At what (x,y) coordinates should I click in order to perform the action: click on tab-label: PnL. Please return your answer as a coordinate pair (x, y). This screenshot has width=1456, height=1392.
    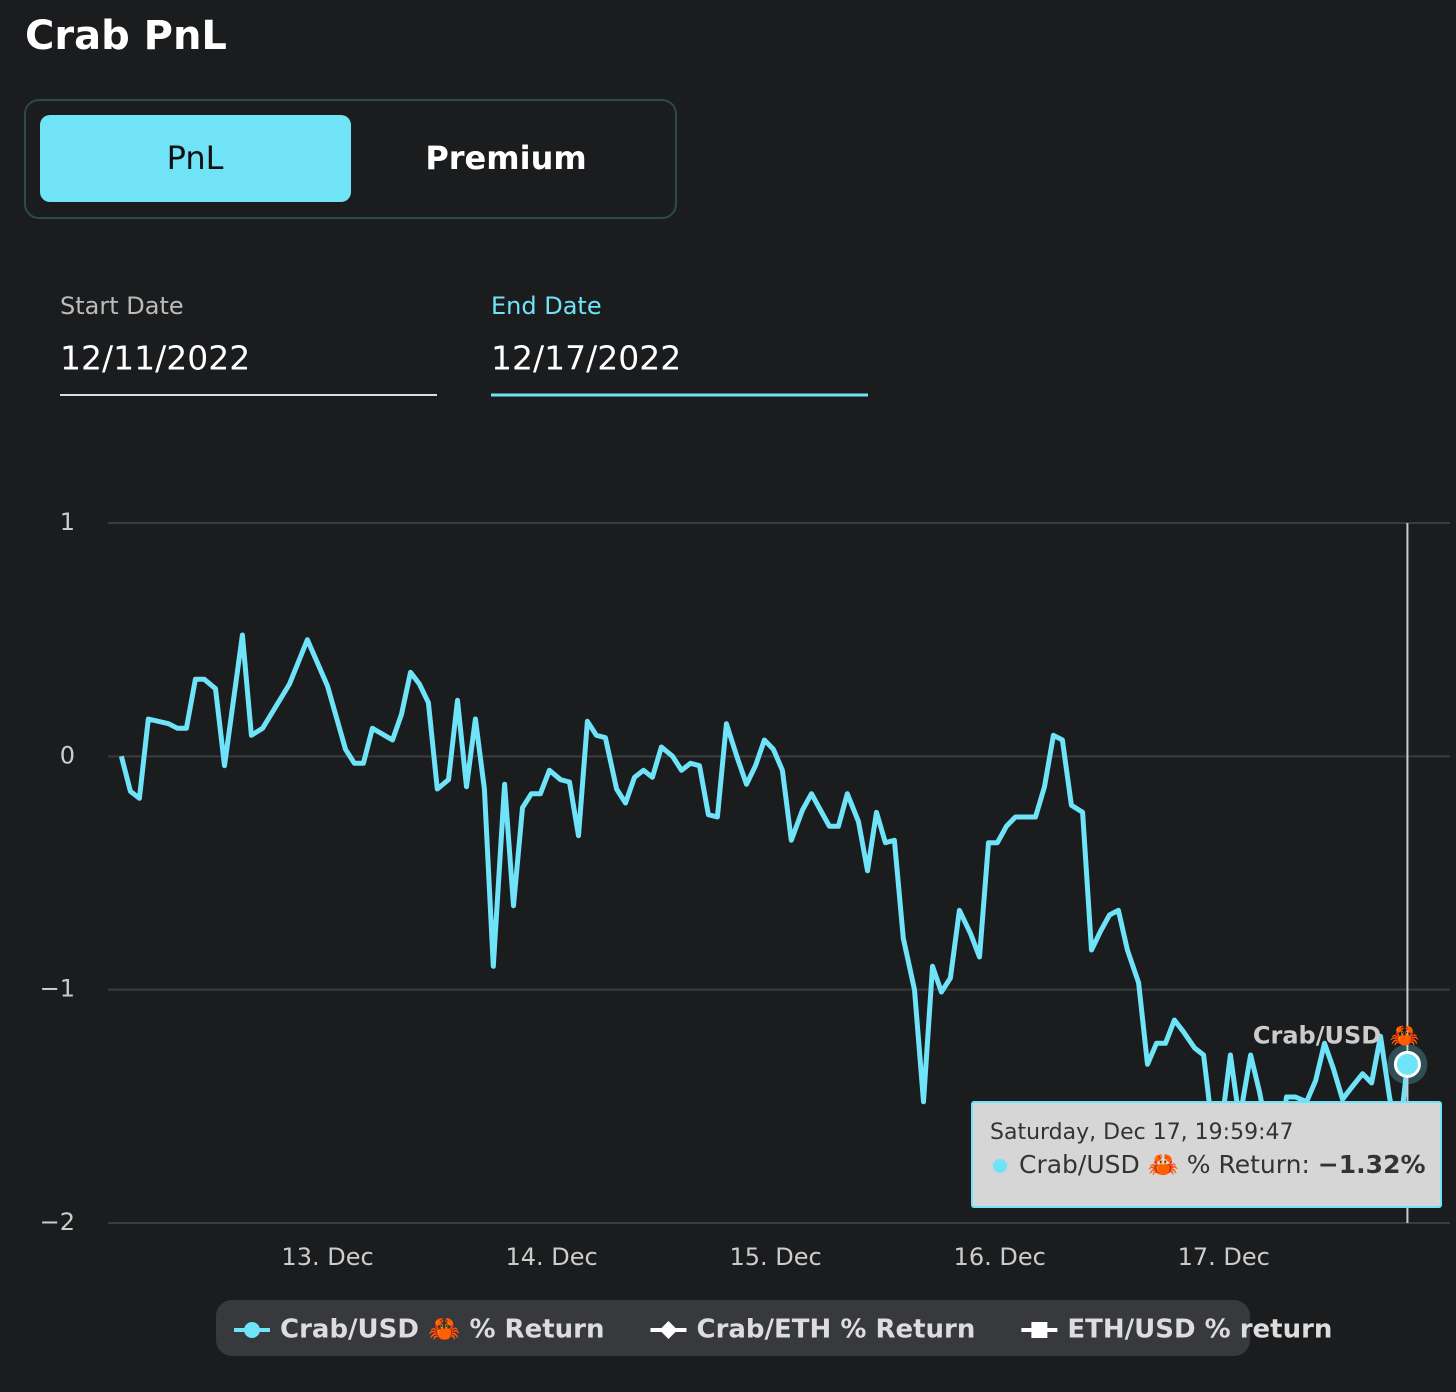
    Looking at the image, I should click on (195, 158).